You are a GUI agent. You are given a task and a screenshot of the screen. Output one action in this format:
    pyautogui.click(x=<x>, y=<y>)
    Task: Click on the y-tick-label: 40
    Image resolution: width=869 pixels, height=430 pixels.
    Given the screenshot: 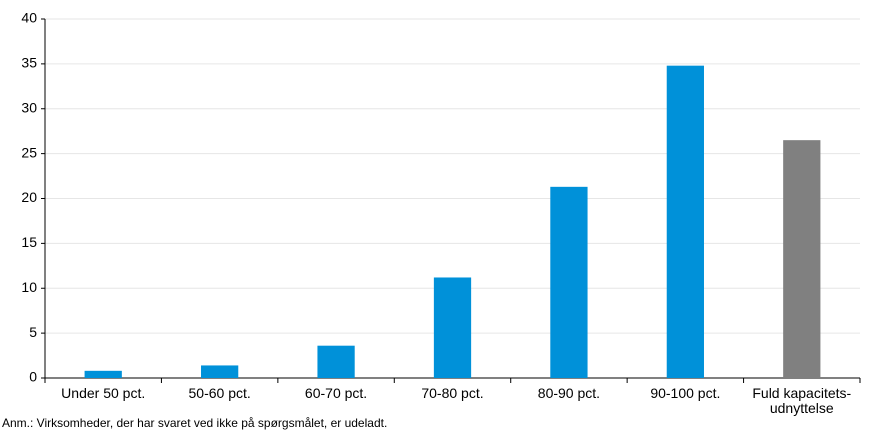 What is the action you would take?
    pyautogui.click(x=29, y=18)
    